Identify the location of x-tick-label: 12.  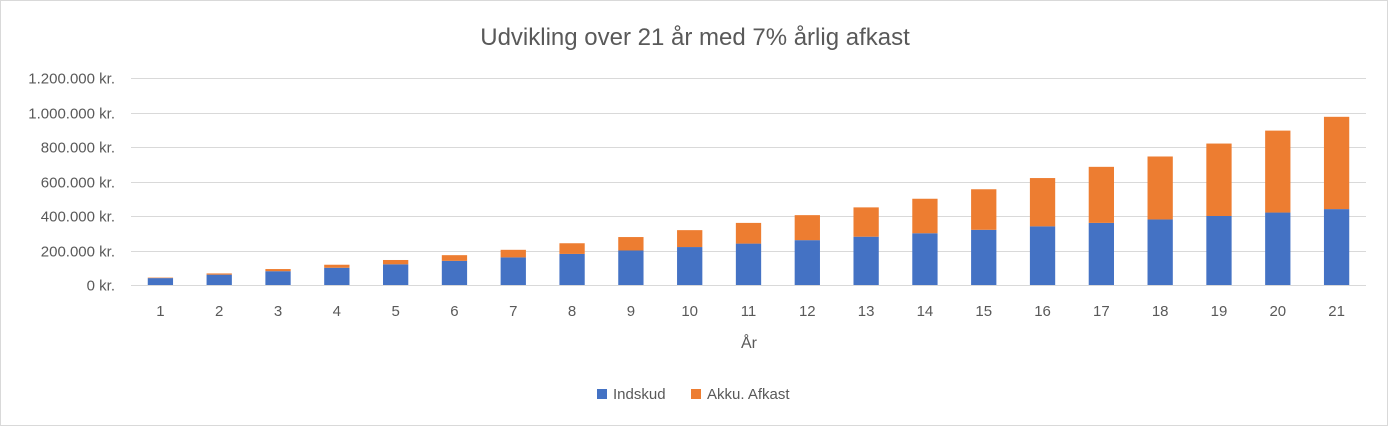
(807, 311).